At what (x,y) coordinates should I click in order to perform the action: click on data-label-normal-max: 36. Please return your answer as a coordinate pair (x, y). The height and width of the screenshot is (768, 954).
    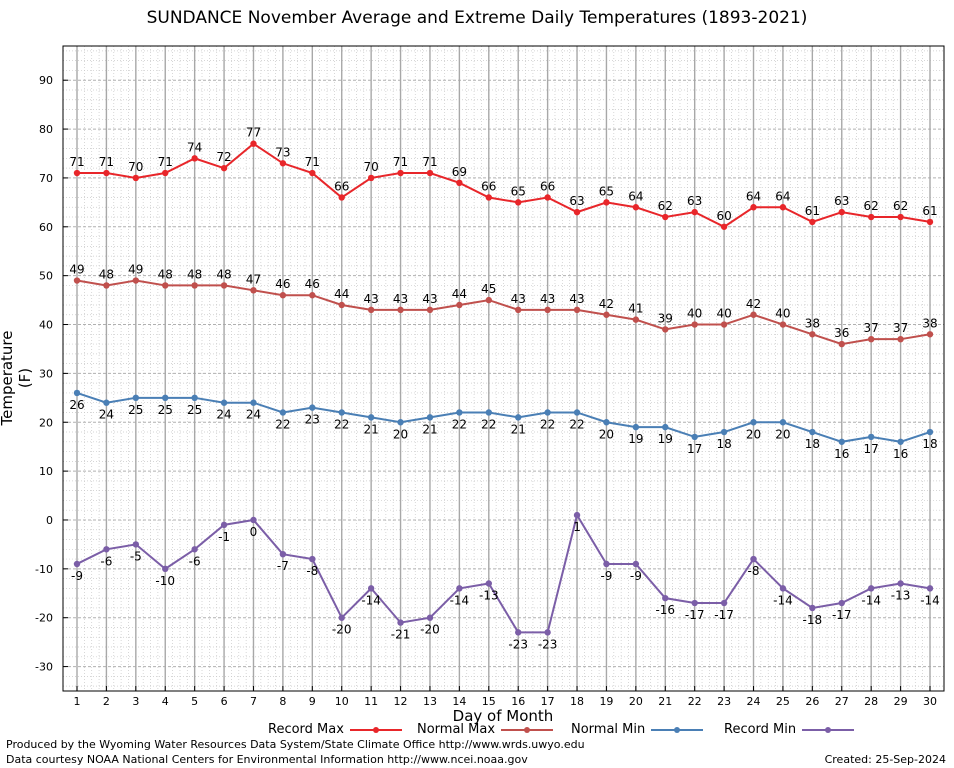
    Looking at the image, I should click on (841, 333).